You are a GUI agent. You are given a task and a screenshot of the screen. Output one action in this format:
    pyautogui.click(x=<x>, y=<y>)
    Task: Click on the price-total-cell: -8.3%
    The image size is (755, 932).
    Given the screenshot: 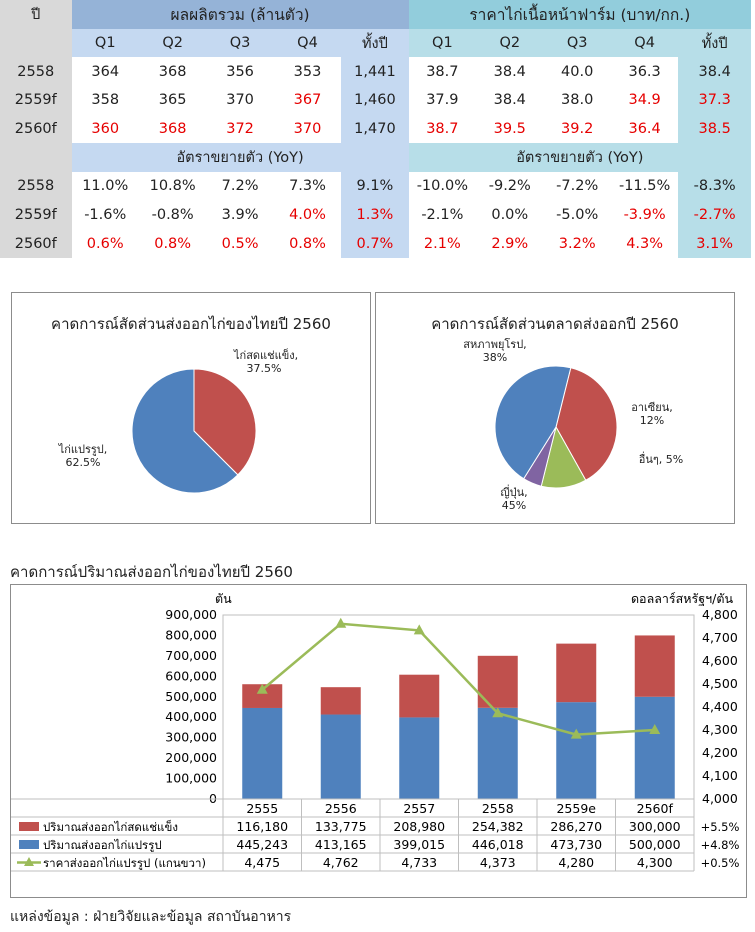 What is the action you would take?
    pyautogui.click(x=714, y=186)
    